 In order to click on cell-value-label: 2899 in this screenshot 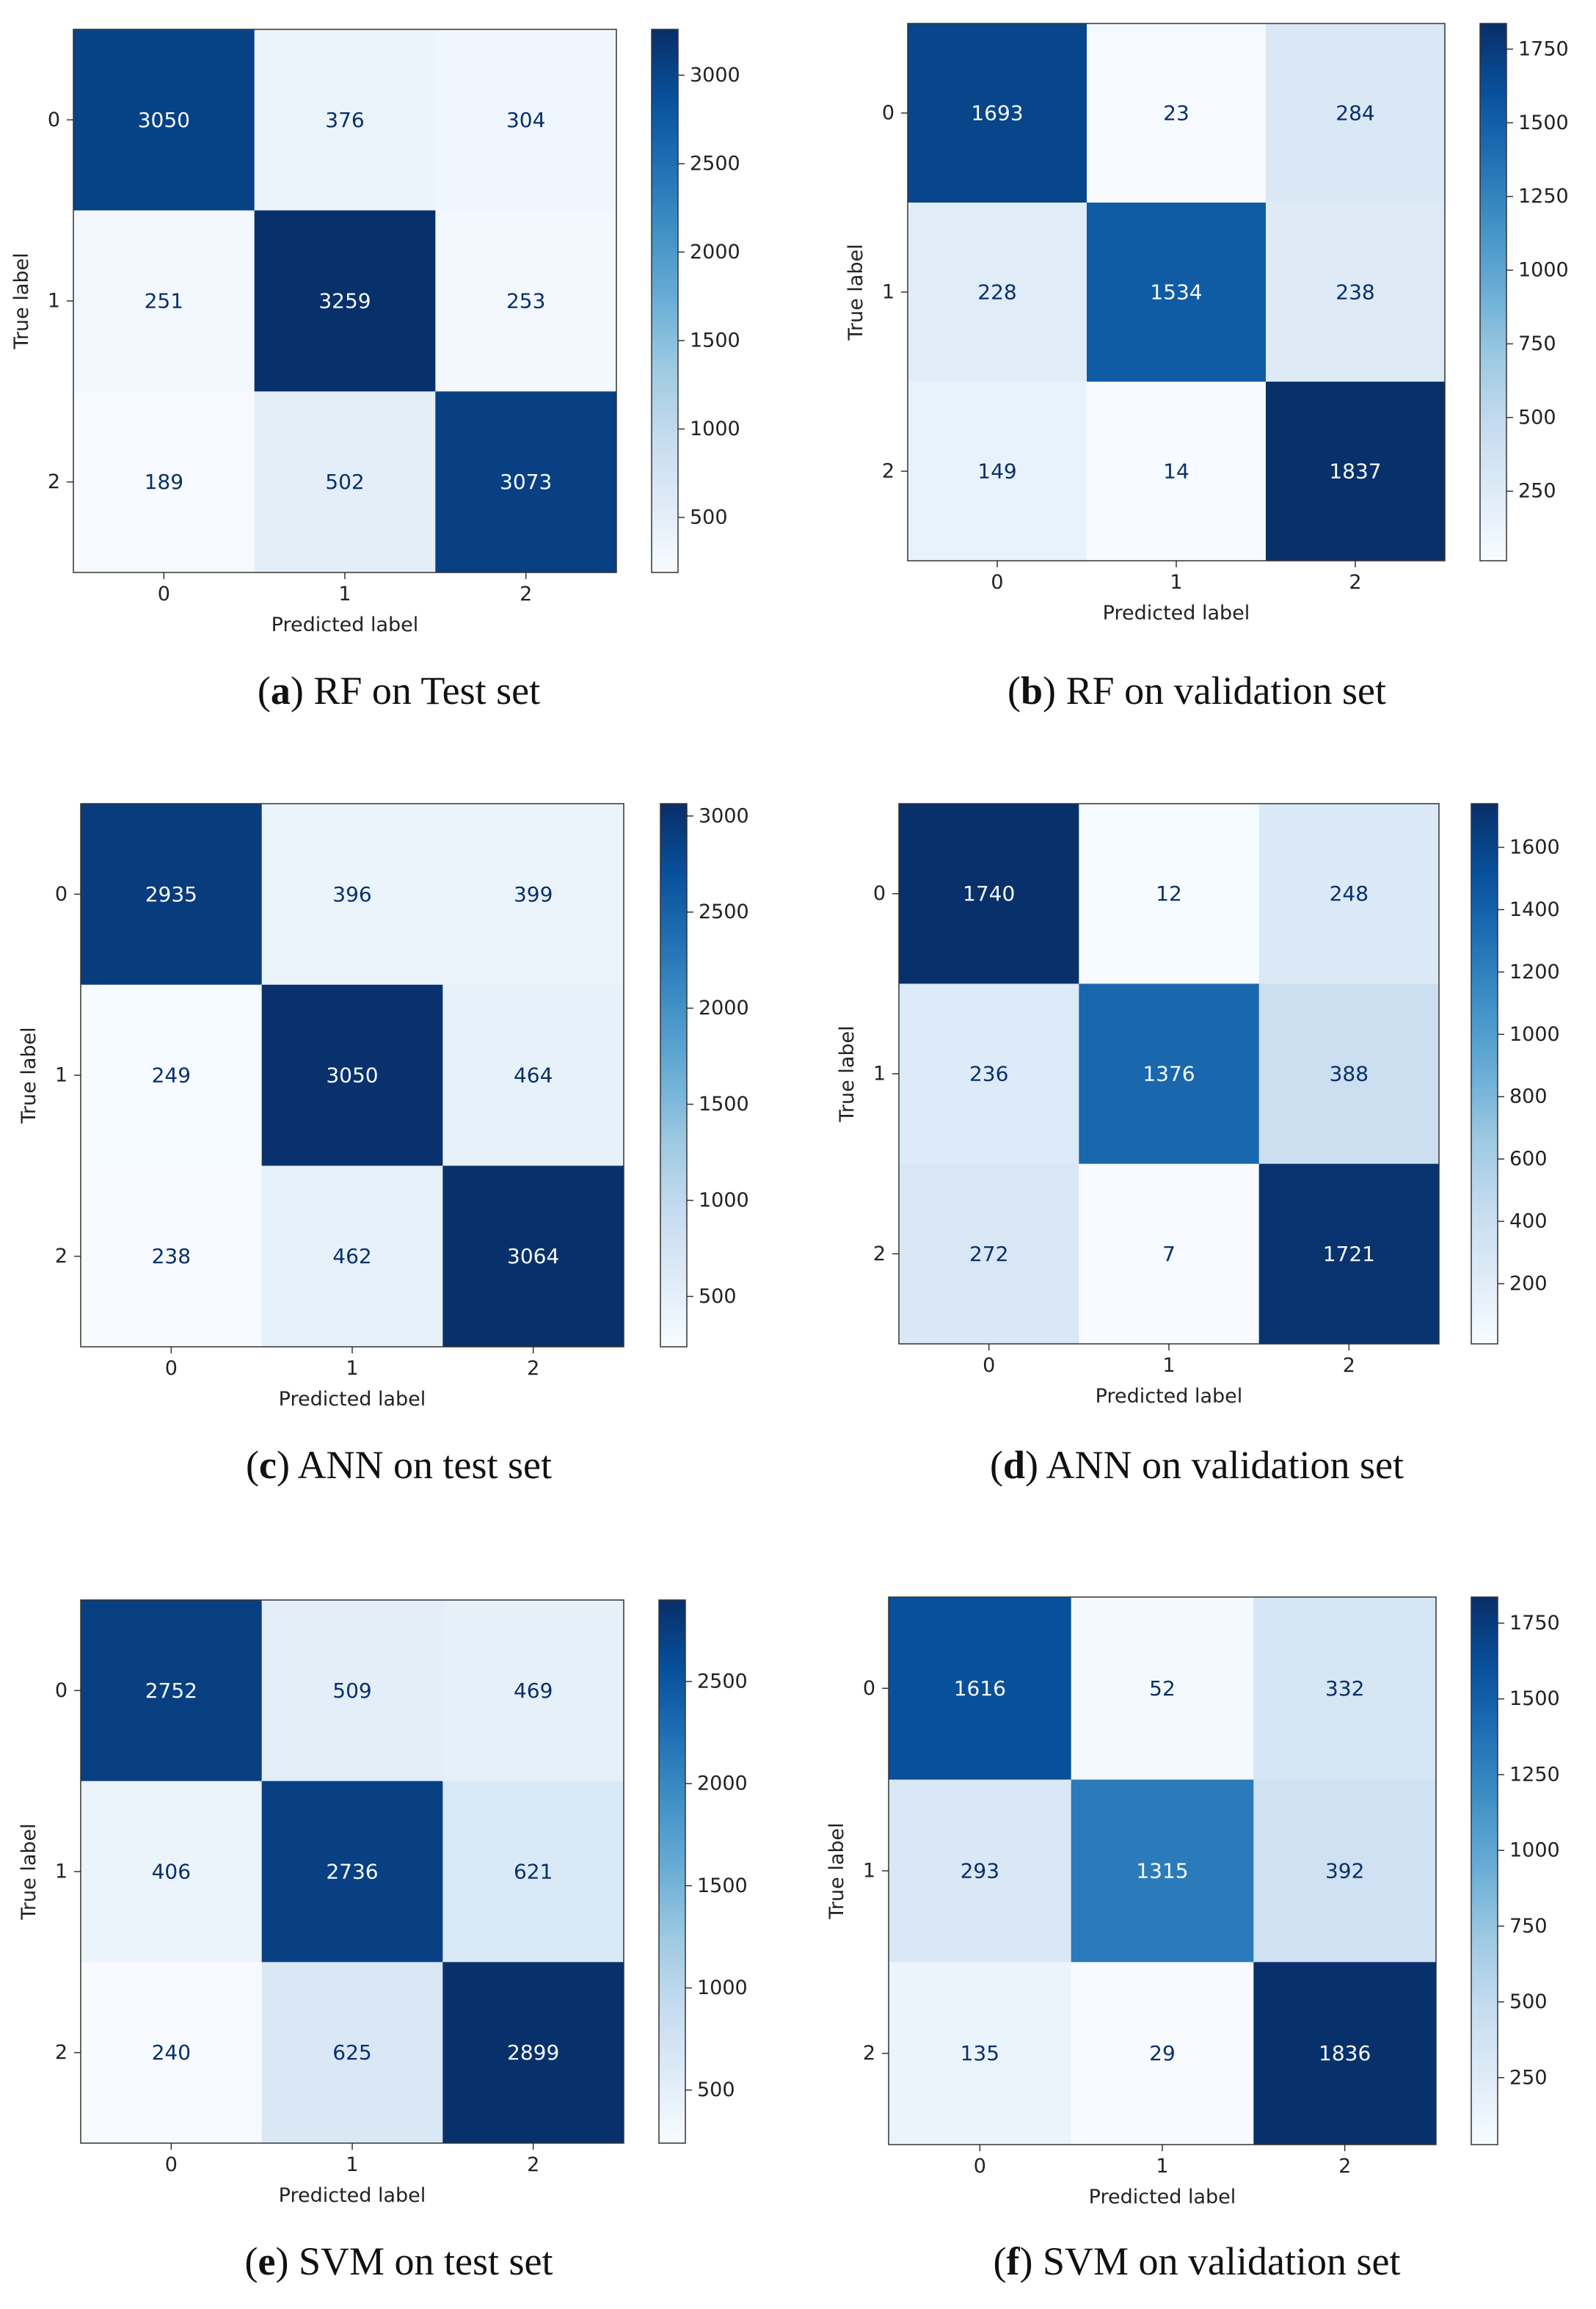, I will do `click(533, 2052)`.